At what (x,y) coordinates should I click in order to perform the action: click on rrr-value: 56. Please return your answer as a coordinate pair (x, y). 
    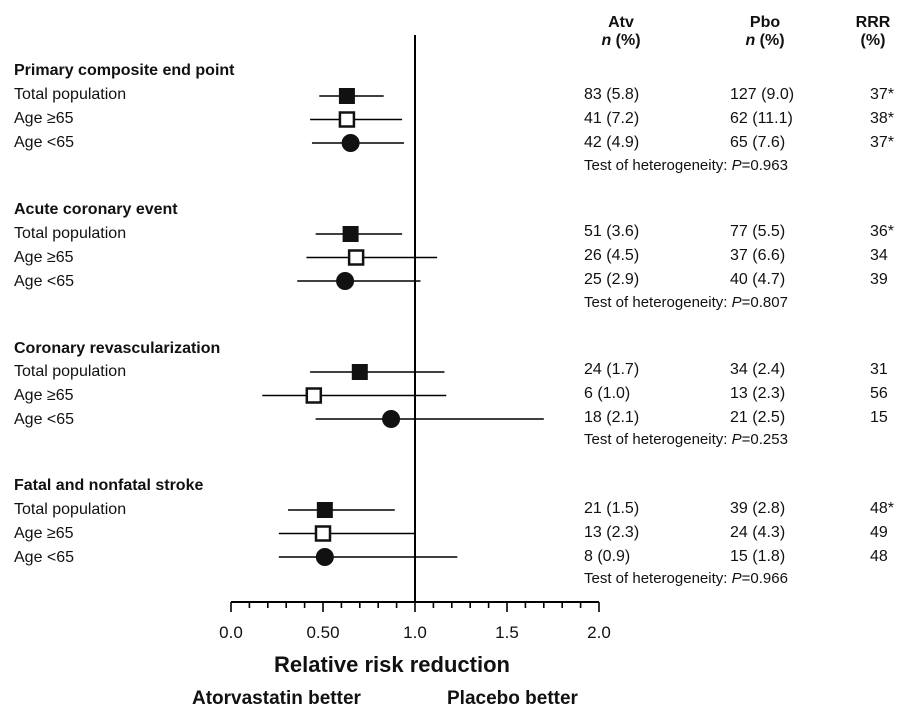
    Looking at the image, I should click on (879, 393).